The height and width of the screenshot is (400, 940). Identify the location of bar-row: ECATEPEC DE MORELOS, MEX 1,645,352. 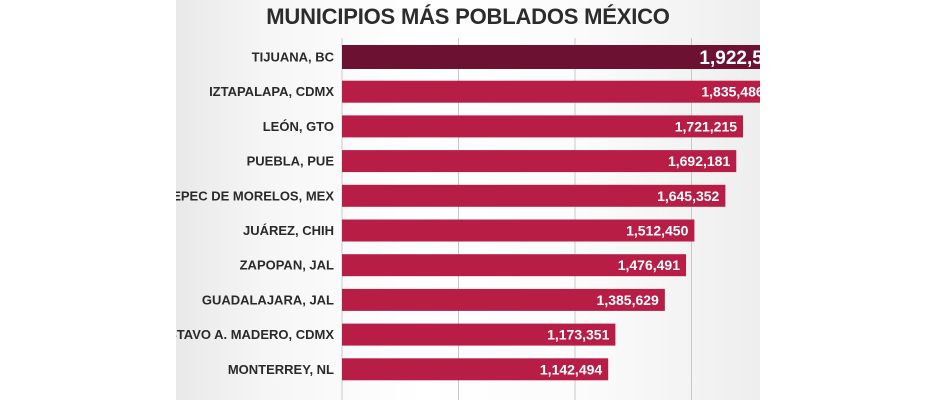
(451, 195).